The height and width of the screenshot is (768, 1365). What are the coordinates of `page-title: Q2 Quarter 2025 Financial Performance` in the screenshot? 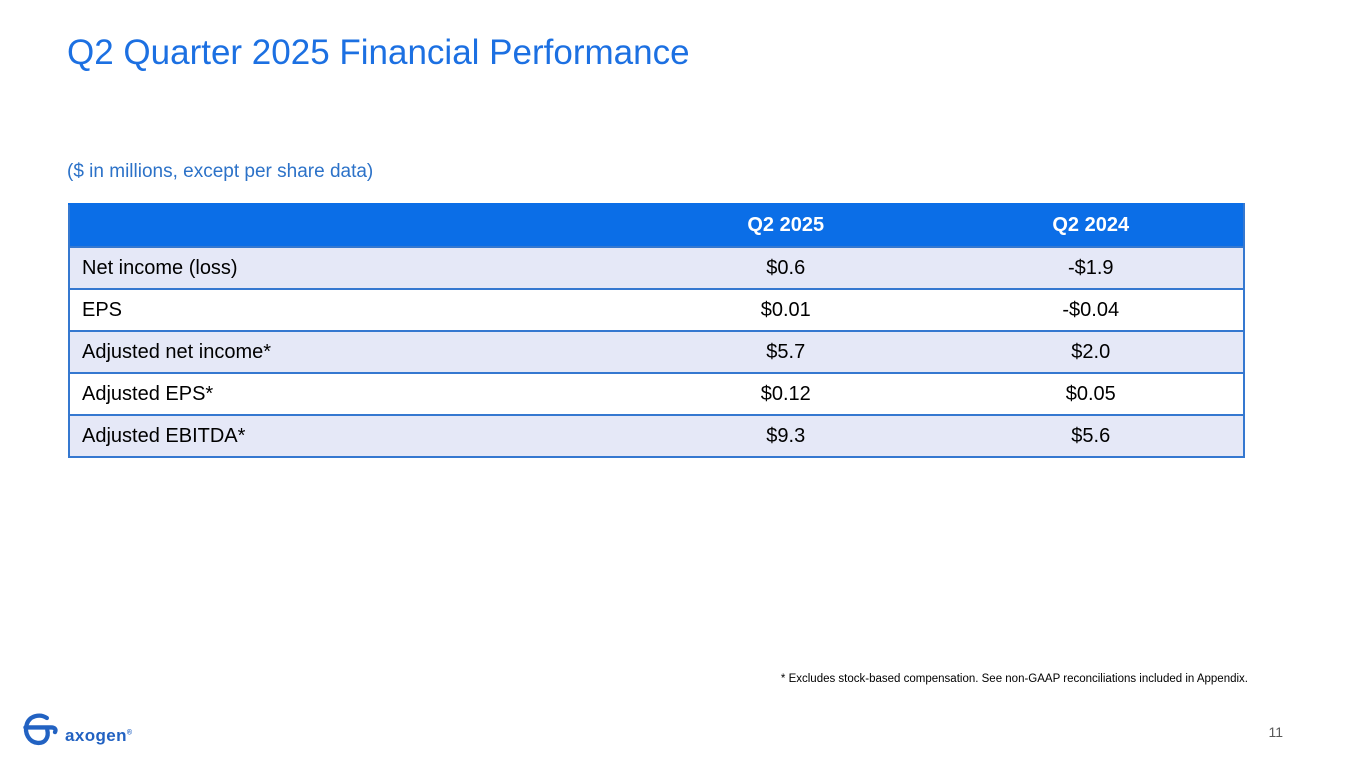 It's located at (378, 52).